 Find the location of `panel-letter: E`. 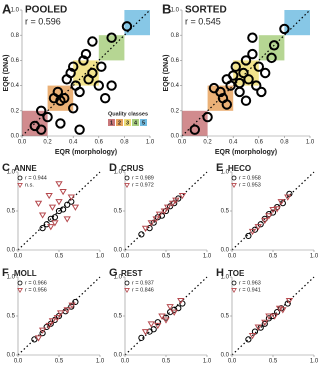

panel-letter: E is located at coordinates (219, 168).